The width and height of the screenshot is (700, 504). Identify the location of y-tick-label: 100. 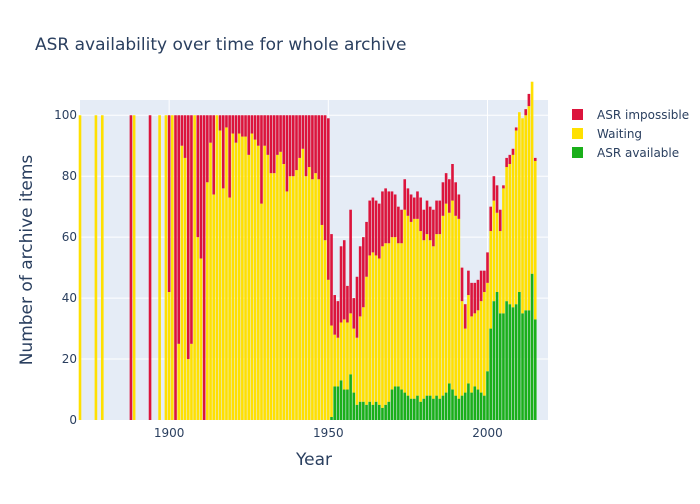
(65, 115).